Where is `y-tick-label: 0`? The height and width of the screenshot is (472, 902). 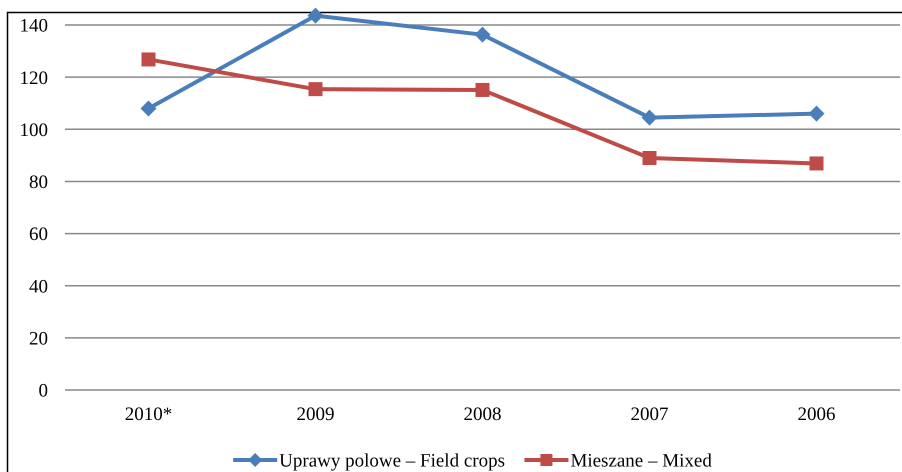 y-tick-label: 0 is located at coordinates (43, 391).